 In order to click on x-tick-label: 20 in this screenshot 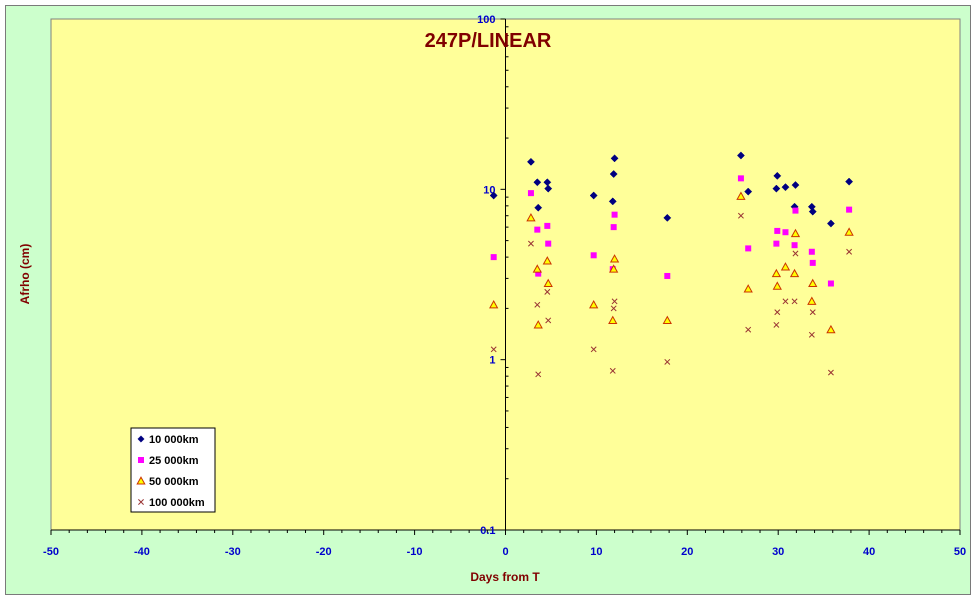, I will do `click(687, 552)`.